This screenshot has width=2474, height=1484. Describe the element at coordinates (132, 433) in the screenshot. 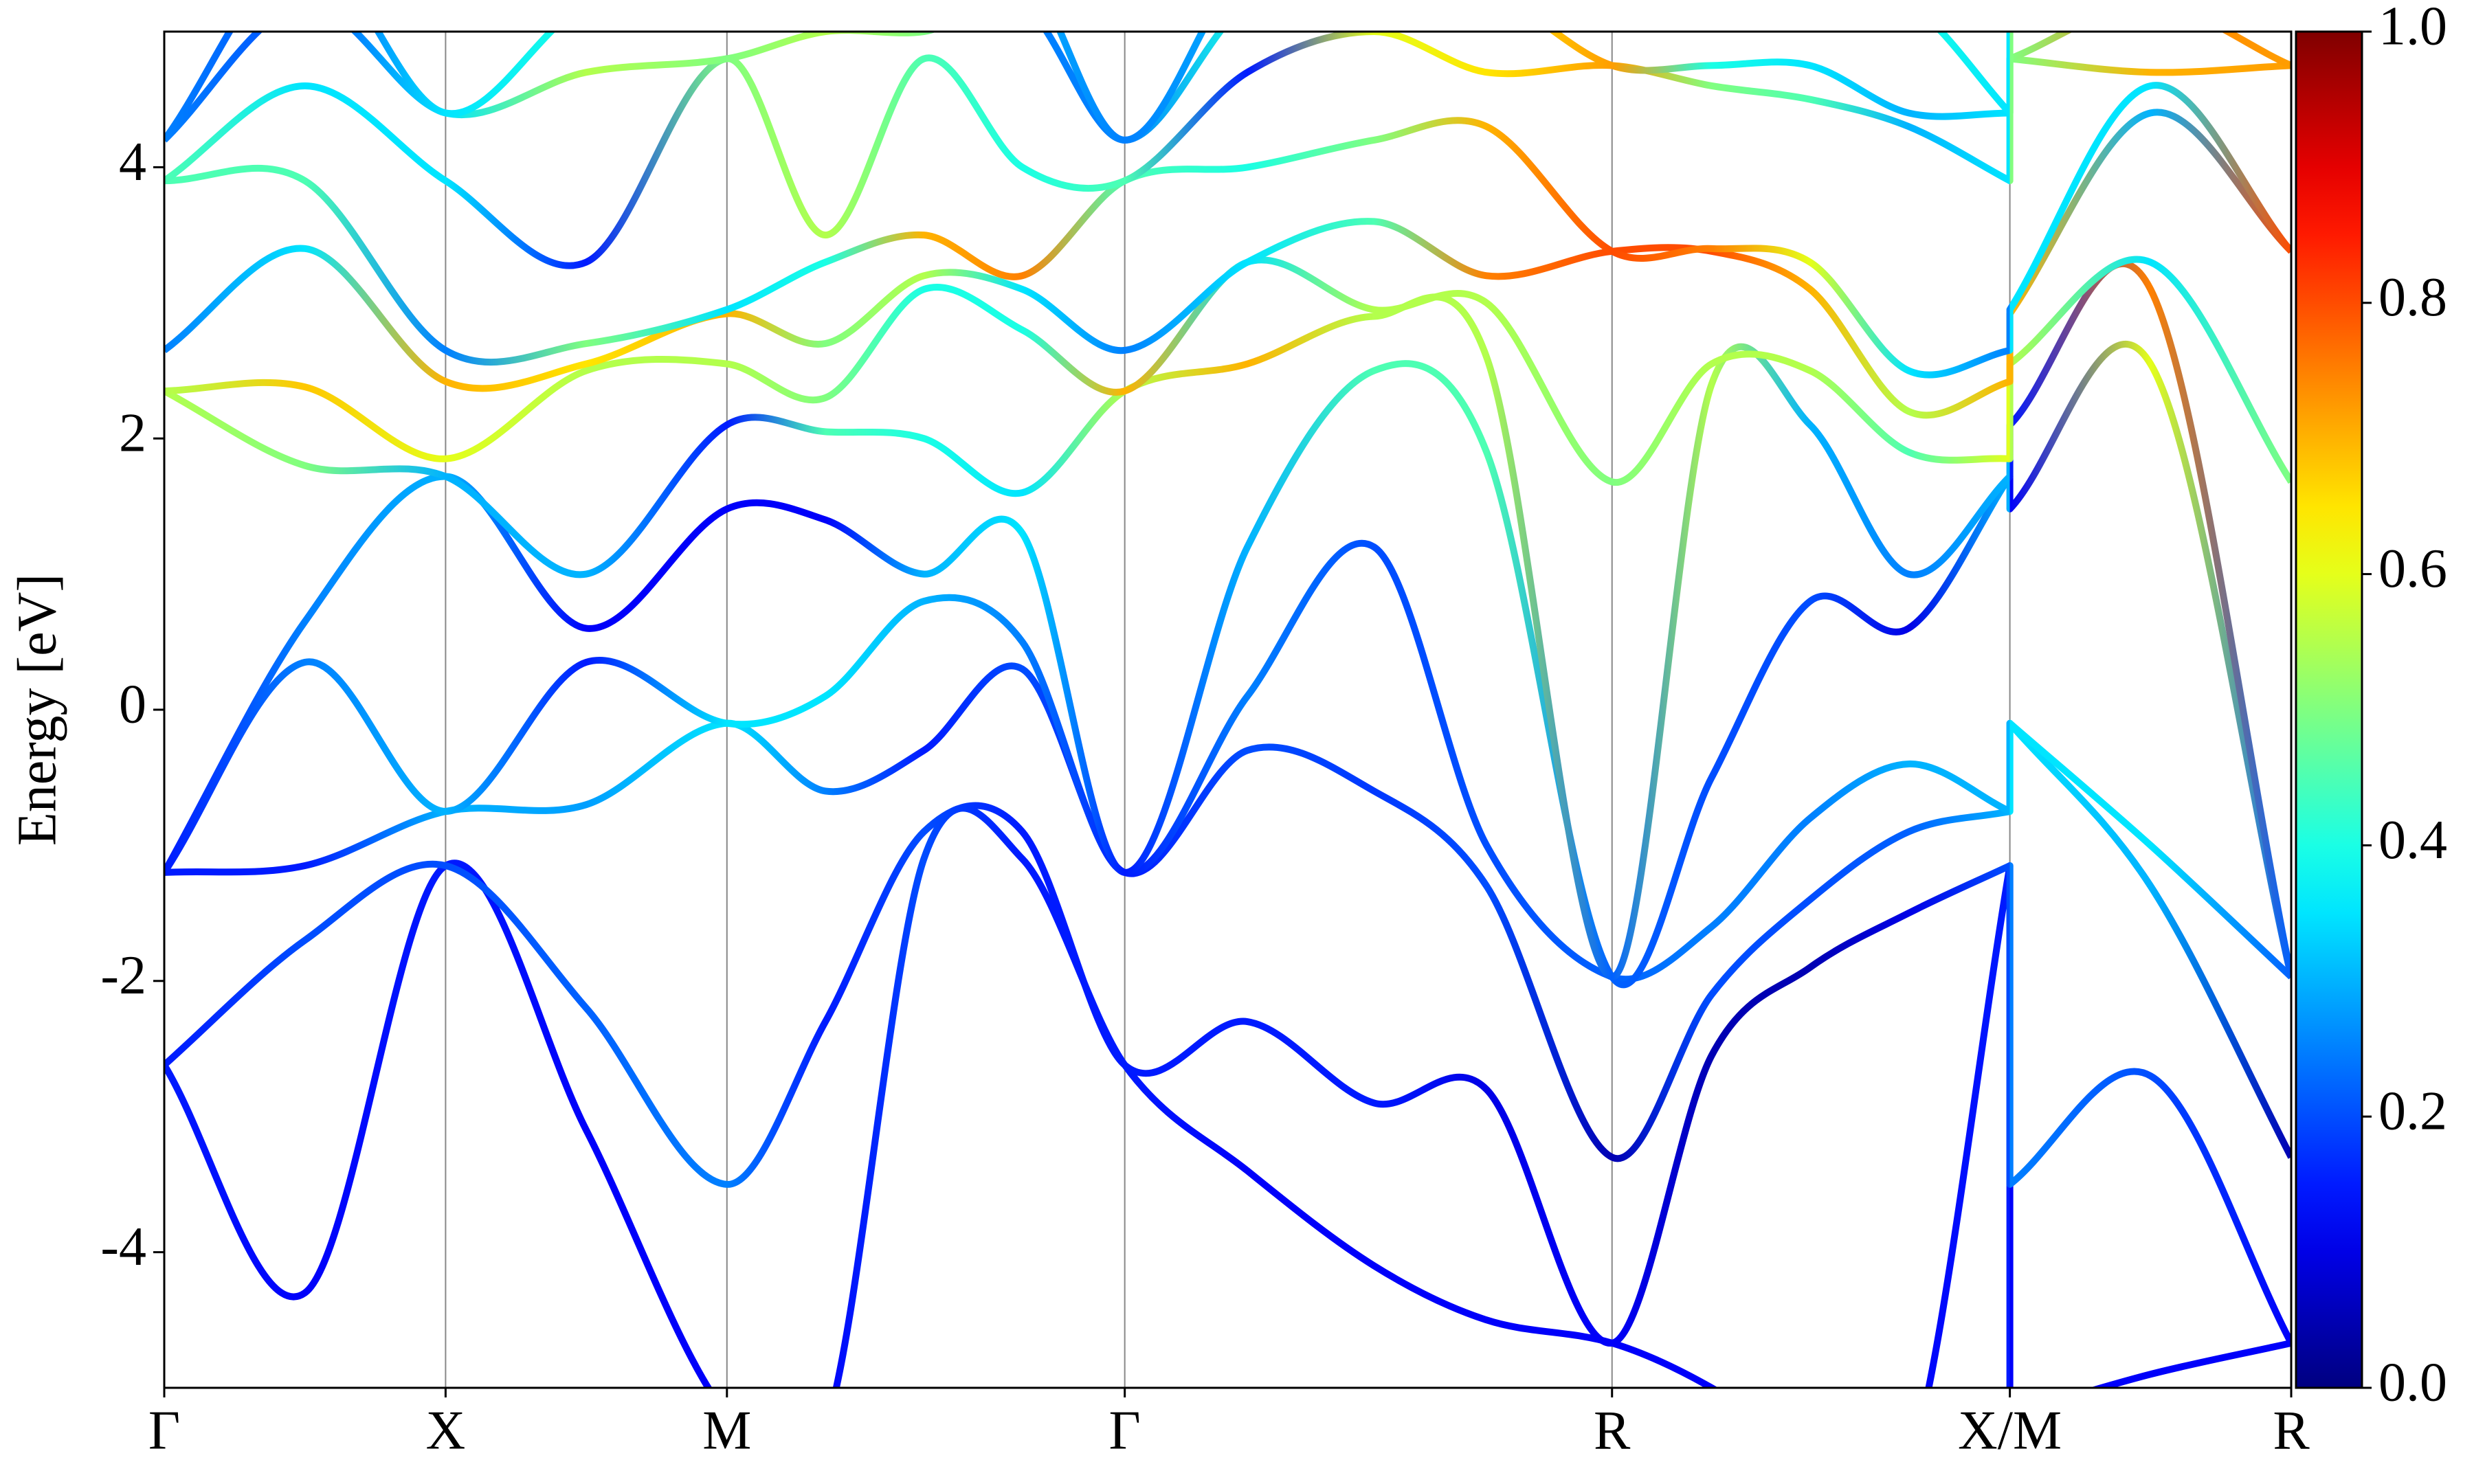

I see `y-tick-label: 2` at that location.